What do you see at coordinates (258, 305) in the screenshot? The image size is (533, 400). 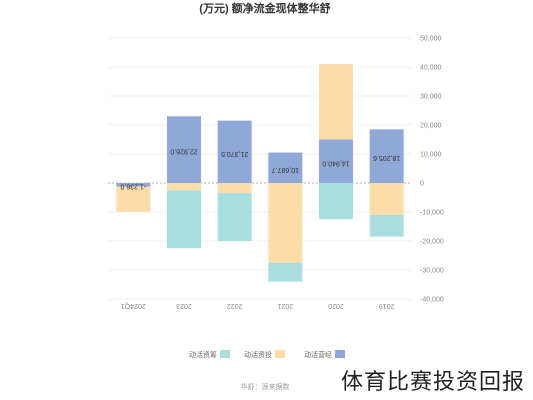 I see `x-axis: 2024Q1 2023 2022 2021 2020 2019` at bounding box center [258, 305].